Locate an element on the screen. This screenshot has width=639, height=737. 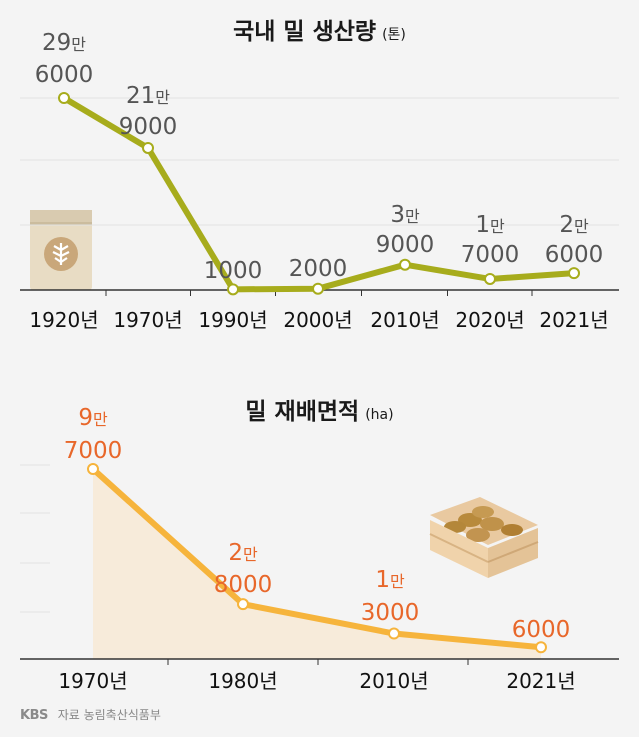
chart1-data-label-top: 29만 is located at coordinates (64, 43).